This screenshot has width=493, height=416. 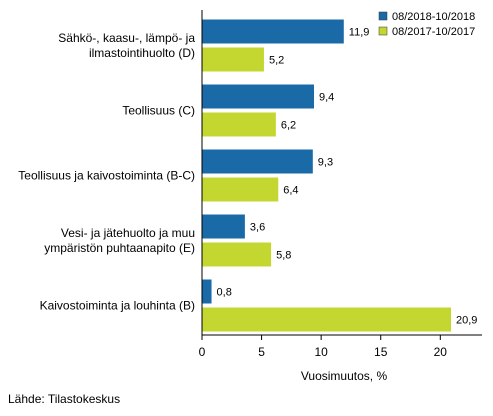 What do you see at coordinates (142, 53) in the screenshot?
I see `category-label: ilmastointihuolto (D)` at bounding box center [142, 53].